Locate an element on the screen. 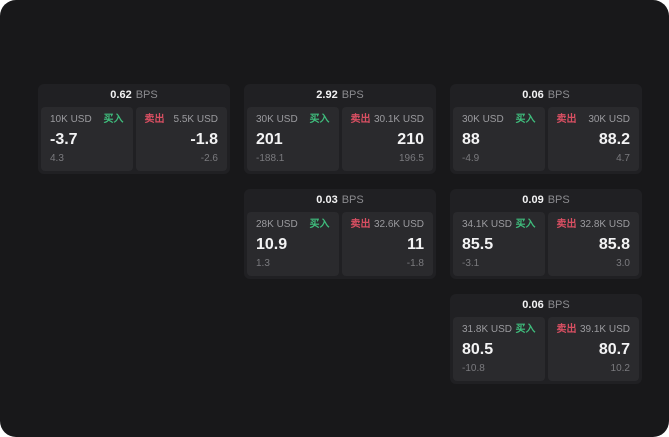 This screenshot has width=669, height=437. sell-change: 3.0 is located at coordinates (623, 263).